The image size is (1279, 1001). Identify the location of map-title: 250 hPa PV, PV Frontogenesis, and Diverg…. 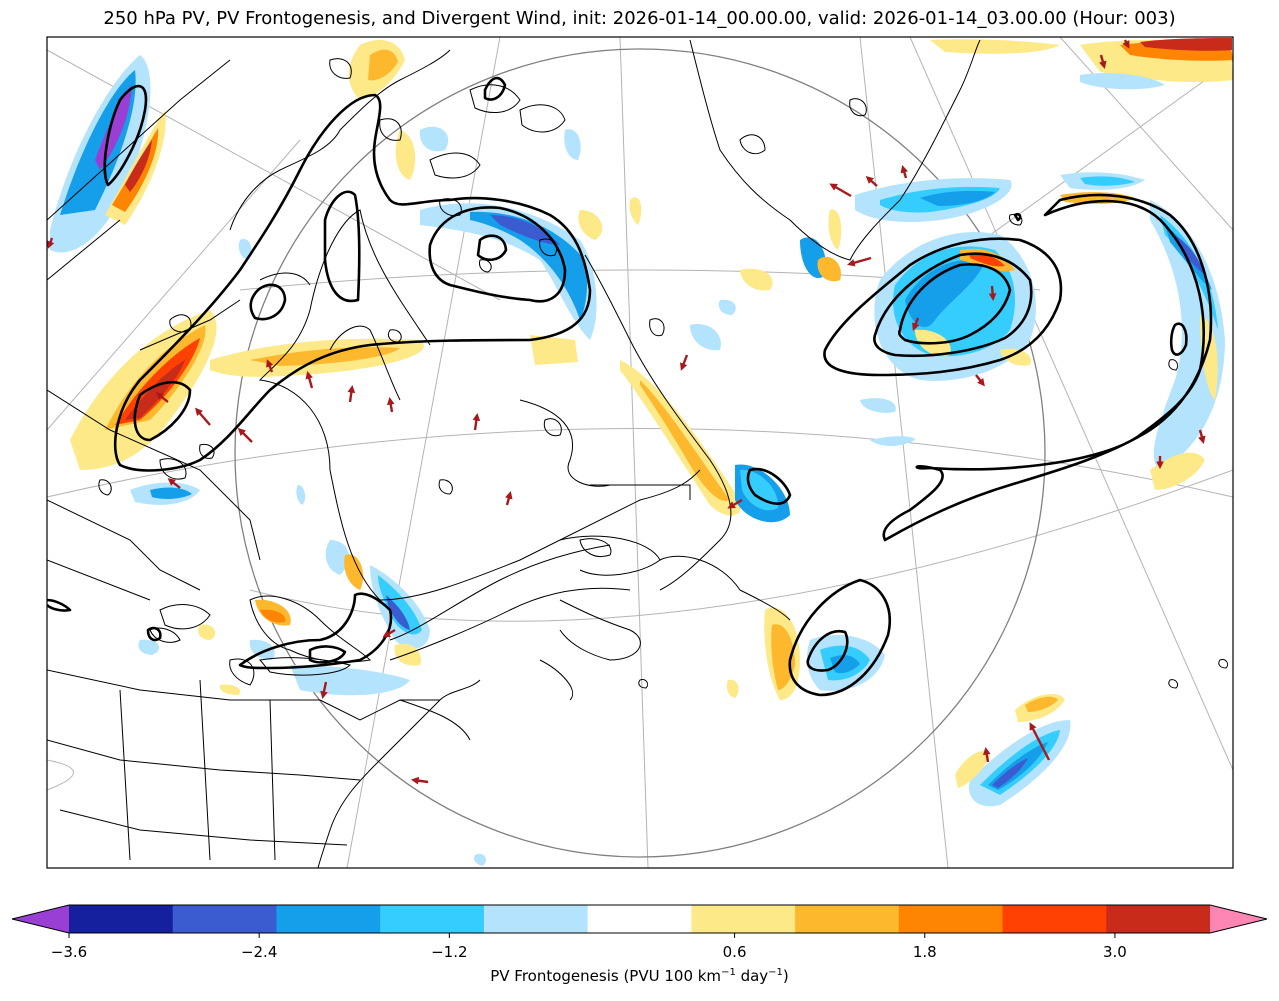
(639, 18).